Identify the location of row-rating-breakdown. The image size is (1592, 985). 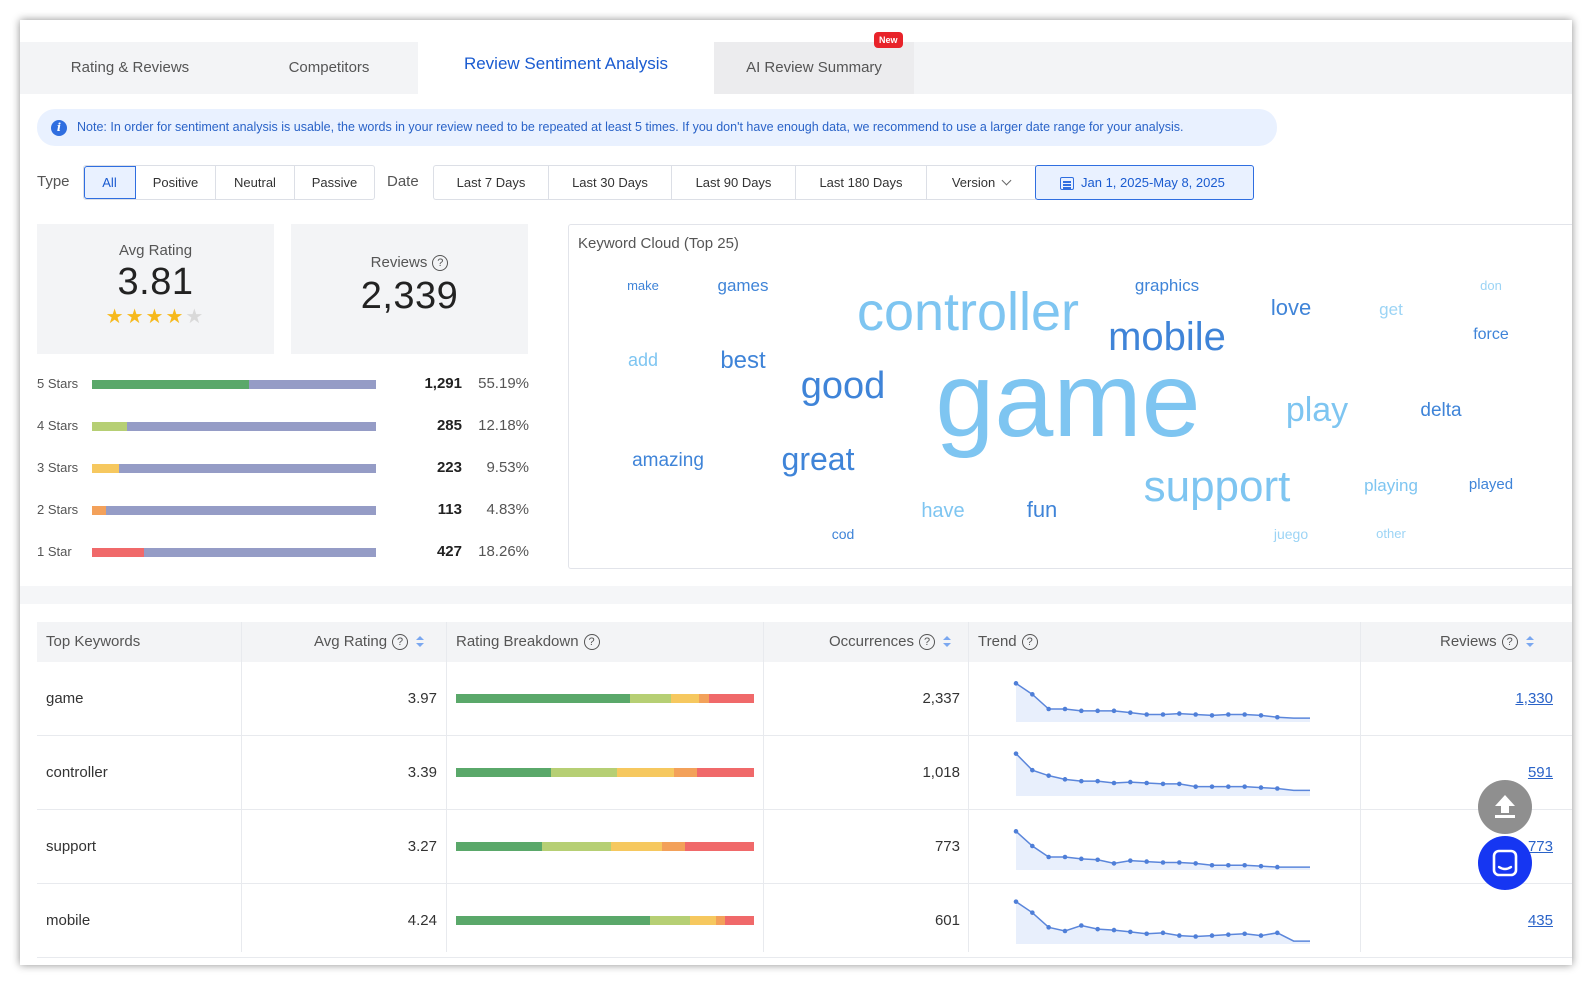
(605, 772).